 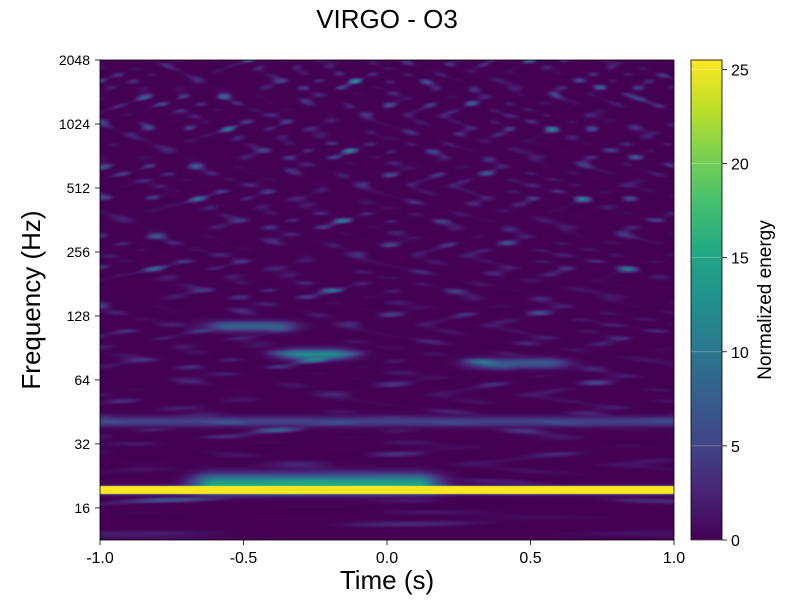 I want to click on x-axis: -1.0 -0.5 0.0 0.5 1.0, so click(x=385, y=553).